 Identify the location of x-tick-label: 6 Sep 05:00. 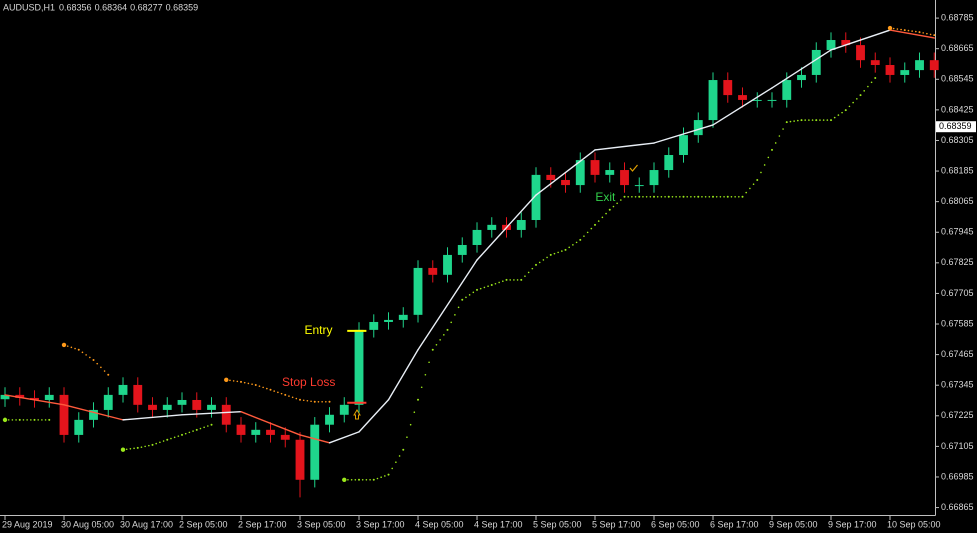
(675, 524).